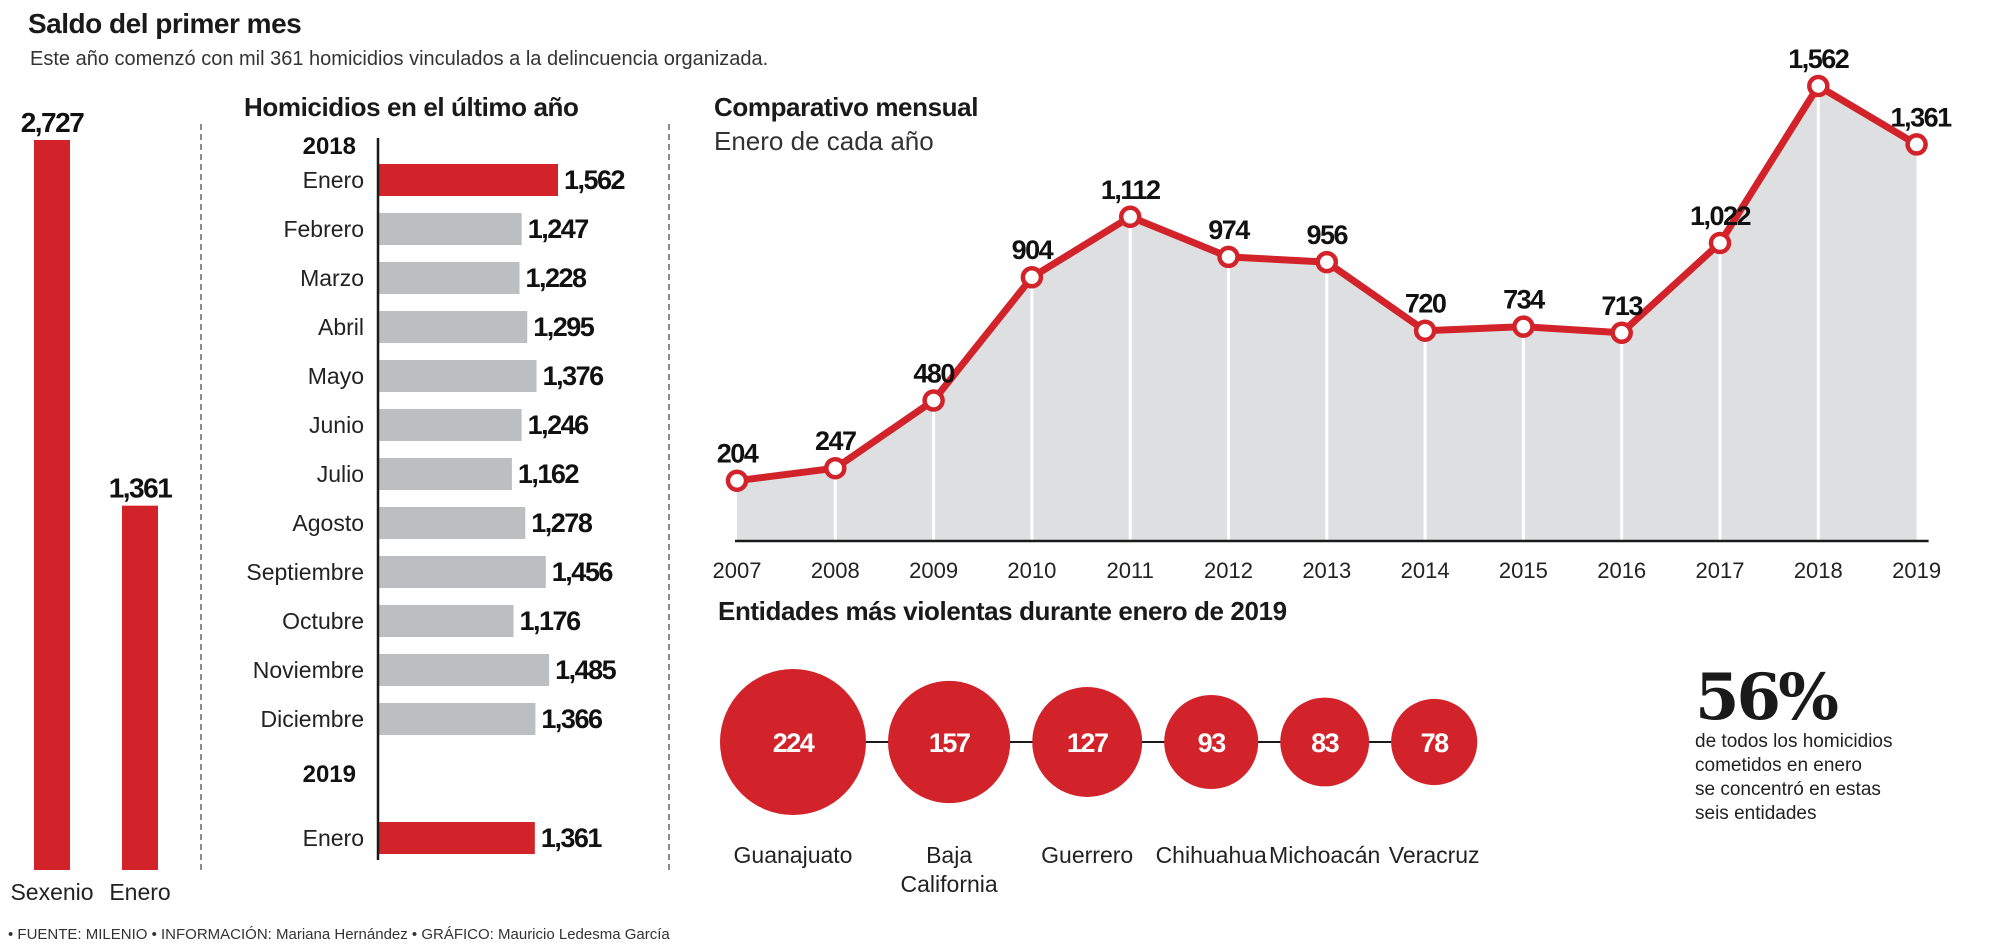  Describe the element at coordinates (341, 327) in the screenshot. I see `month-label: Abril` at that location.